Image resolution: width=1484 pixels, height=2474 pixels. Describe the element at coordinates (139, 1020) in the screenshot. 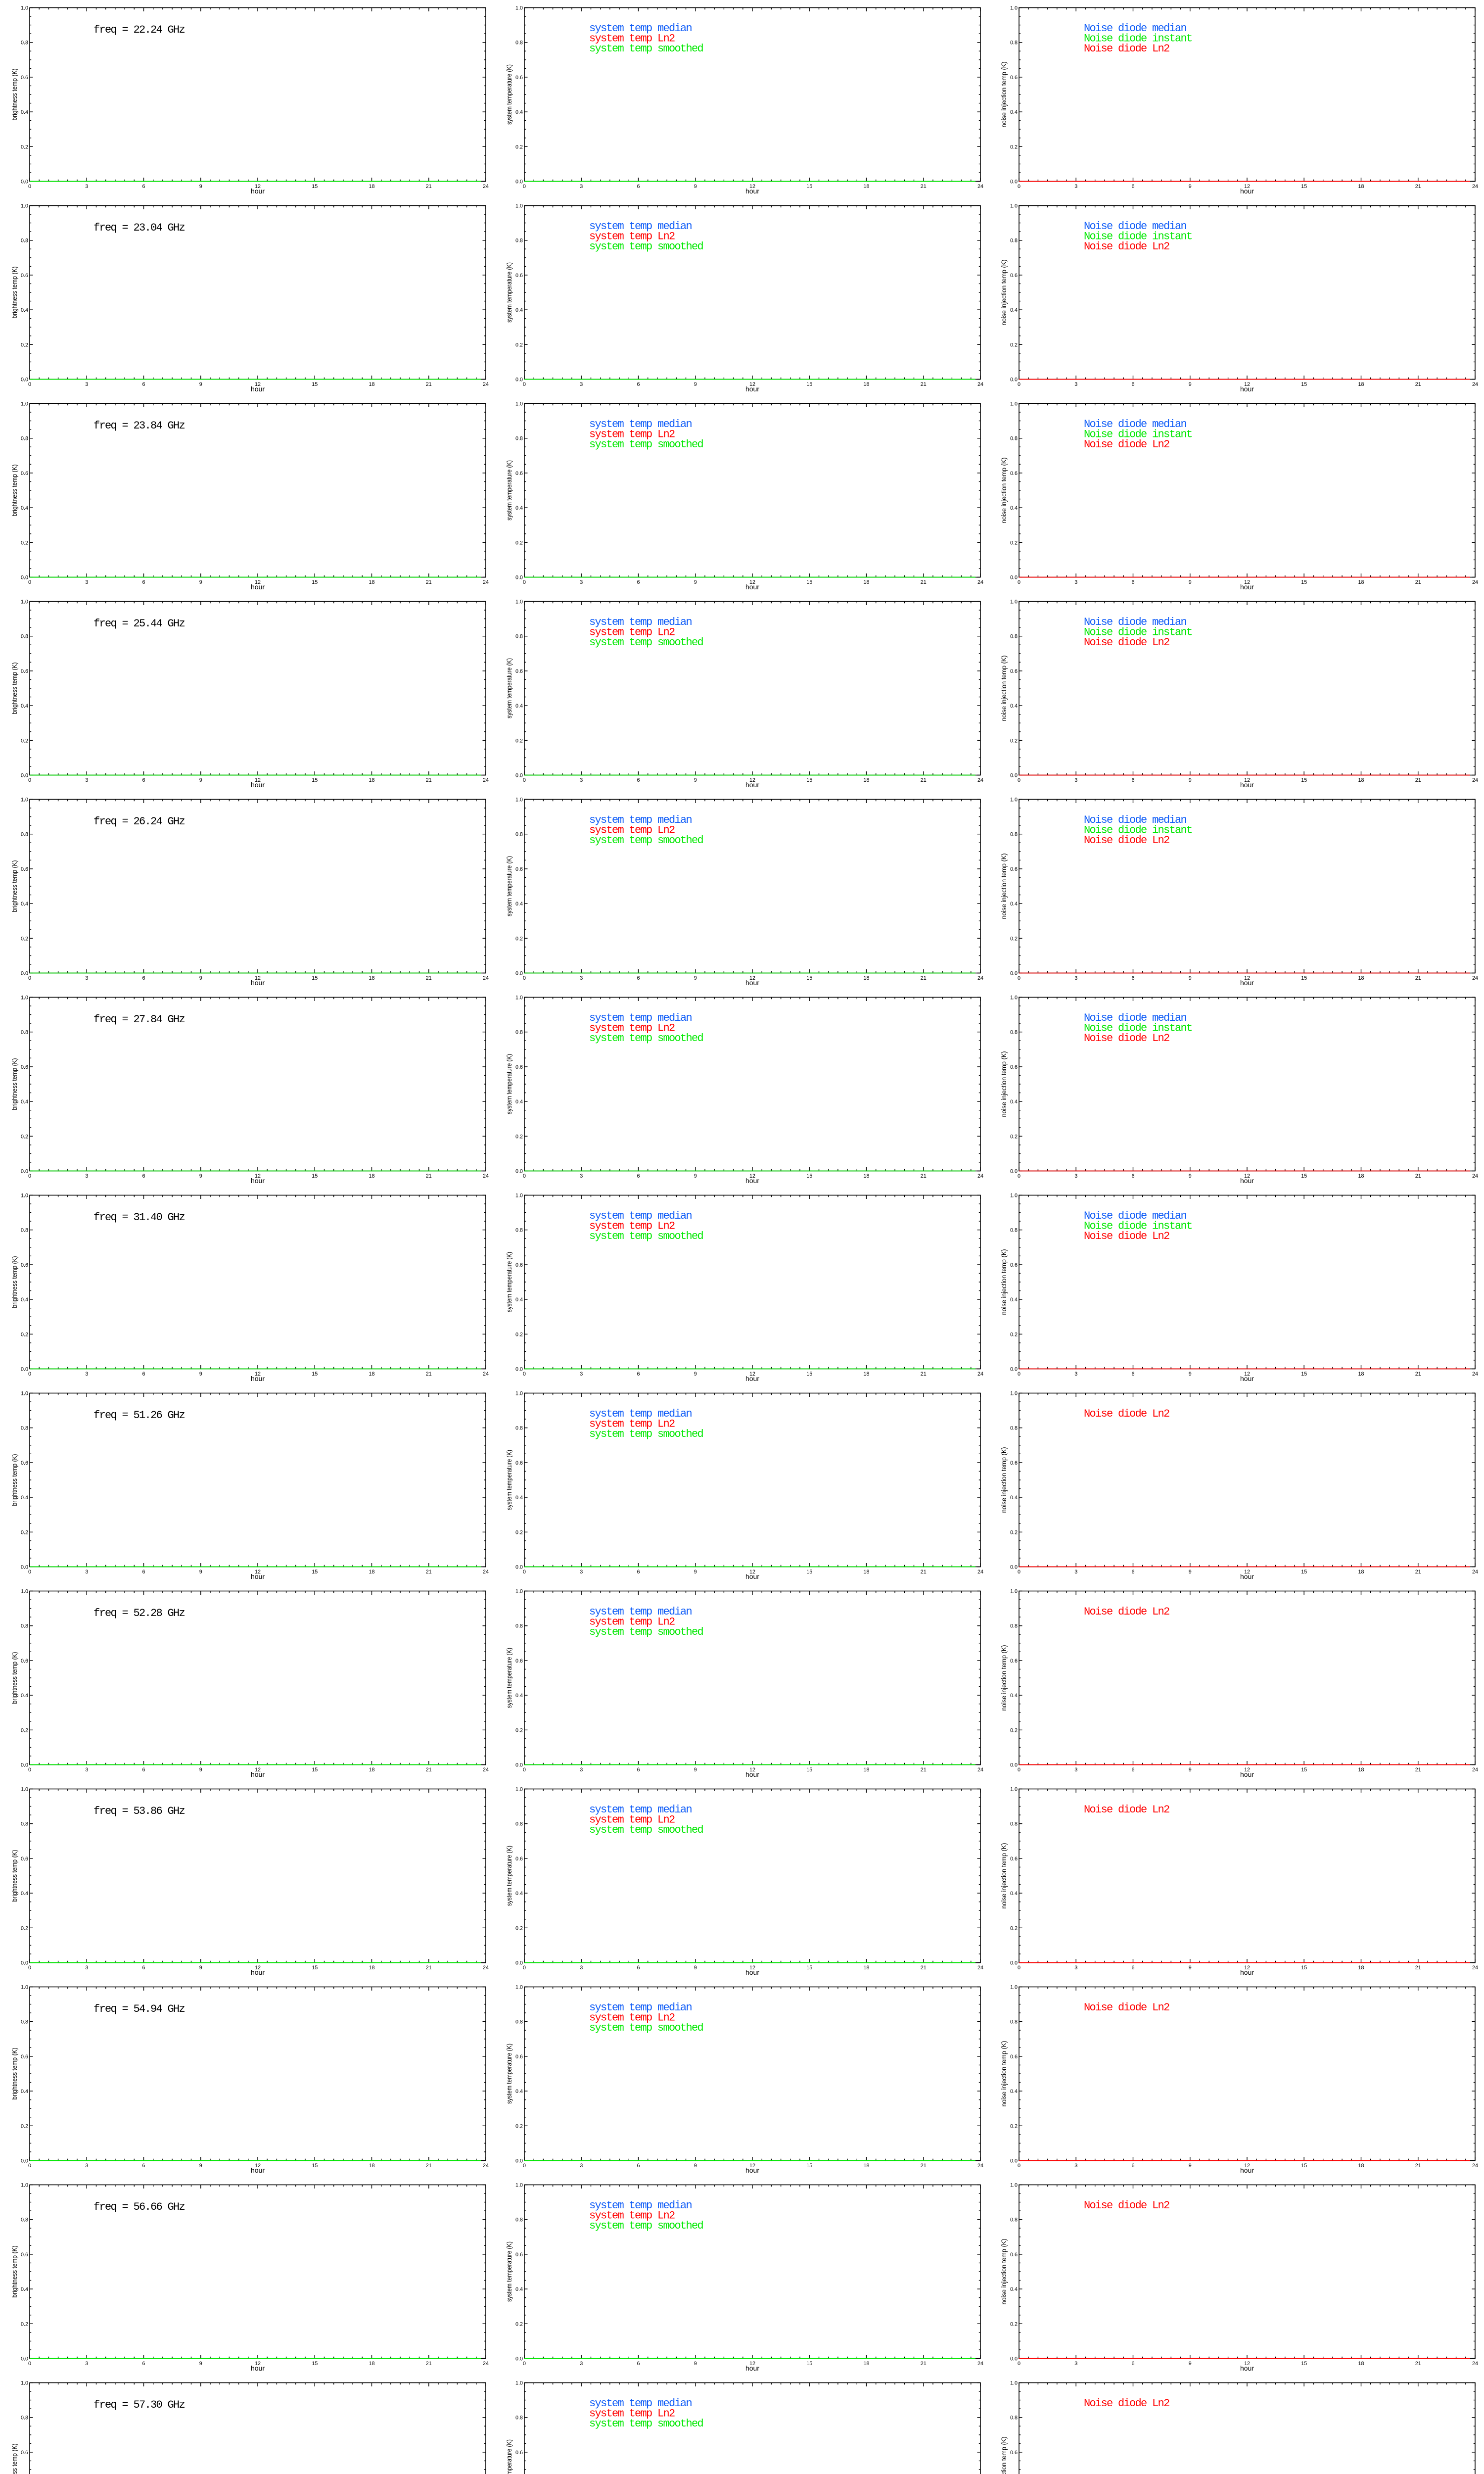

I see `svg-text: freq = 27.84 GHz` at that location.